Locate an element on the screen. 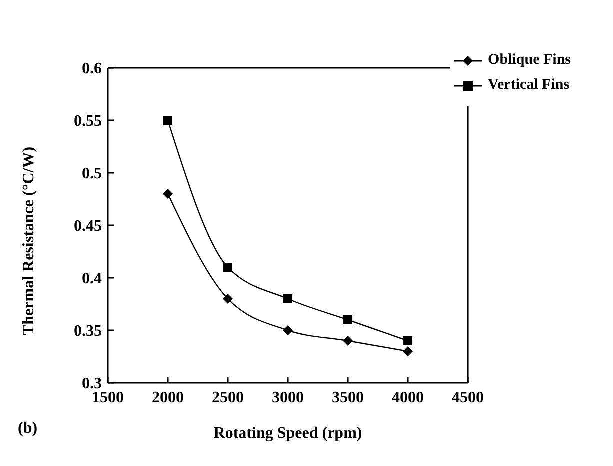  text: (b) is located at coordinates (28, 429).